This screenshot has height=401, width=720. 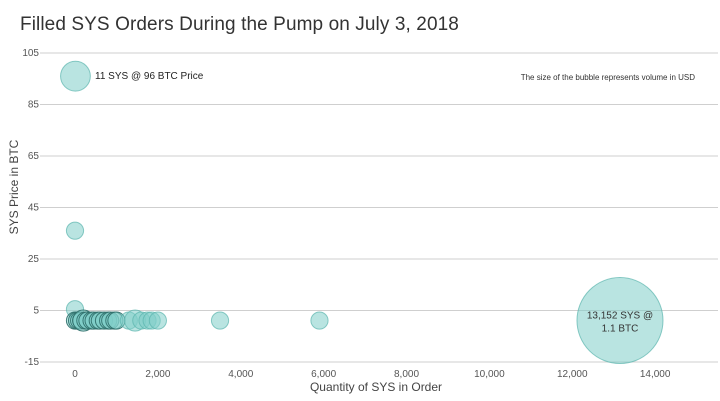 What do you see at coordinates (36, 311) in the screenshot?
I see `y-tick-label: 5` at bounding box center [36, 311].